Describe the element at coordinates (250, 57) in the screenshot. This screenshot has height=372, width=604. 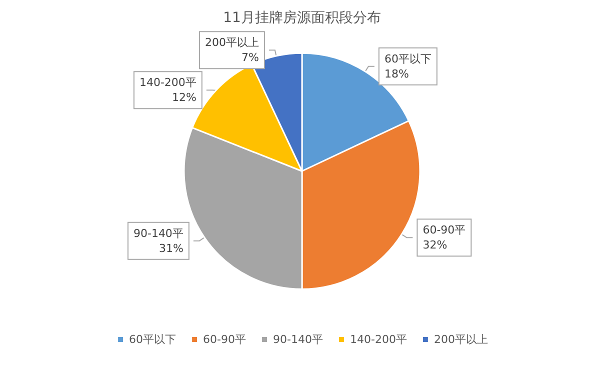
I see `data-label: 7%` at that location.